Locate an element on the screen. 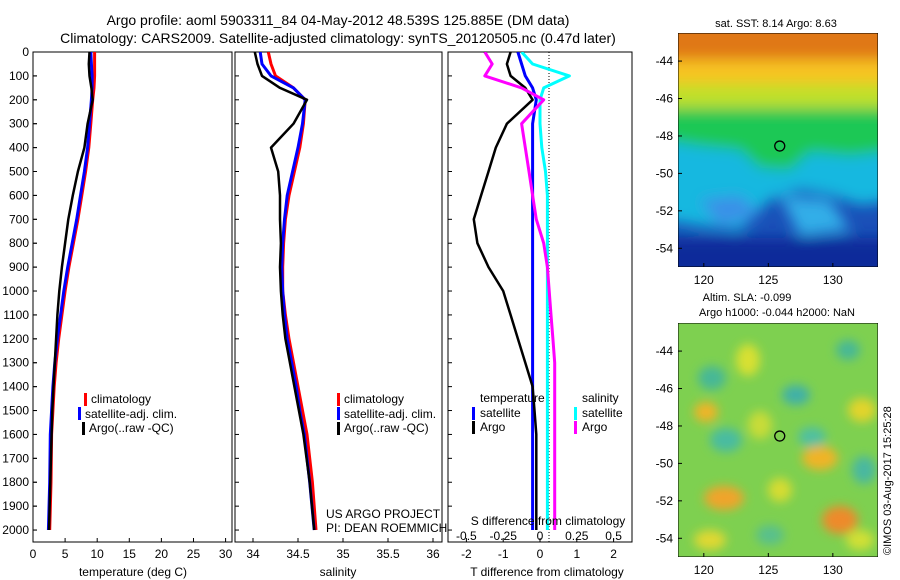 The image size is (900, 580). s-difference-tick-label: 0.5 is located at coordinates (613, 536).